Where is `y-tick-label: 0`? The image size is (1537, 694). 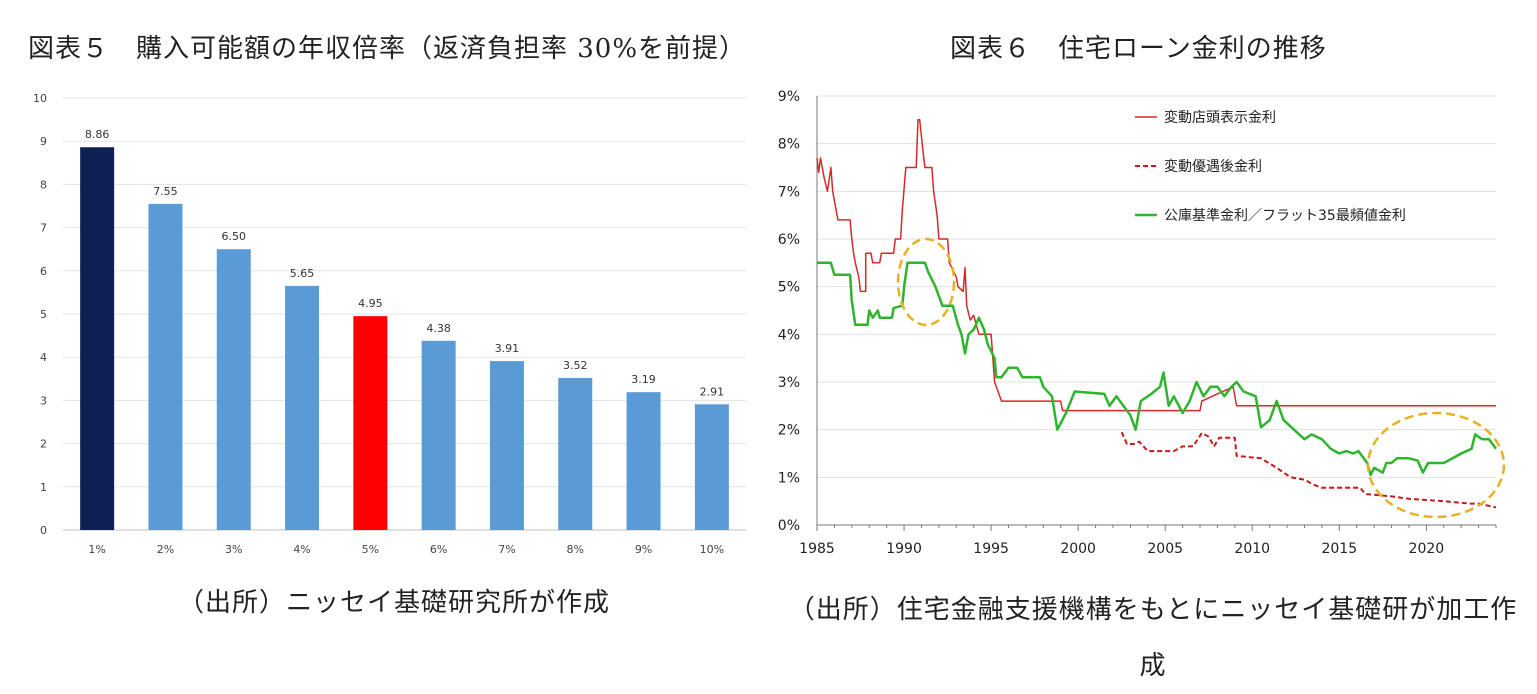 y-tick-label: 0 is located at coordinates (43, 530).